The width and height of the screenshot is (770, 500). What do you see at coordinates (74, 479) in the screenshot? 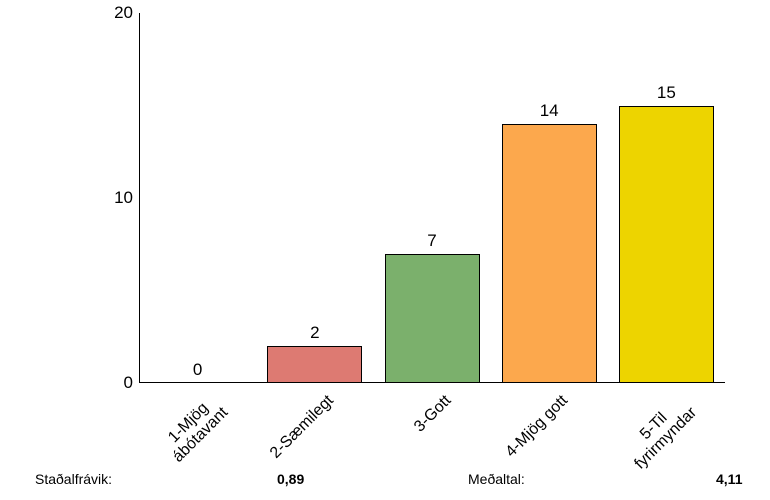
I see `stddev-label: Staðalfrávik:` at bounding box center [74, 479].